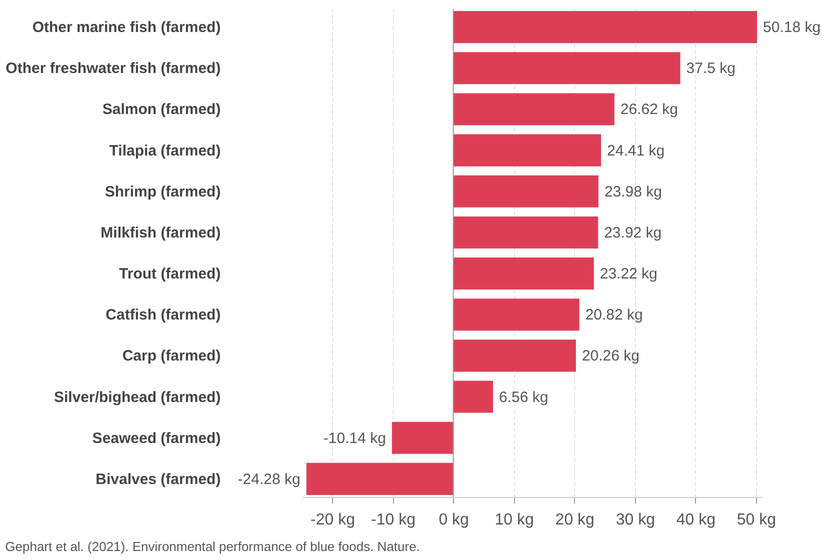  What do you see at coordinates (171, 356) in the screenshot?
I see `y-tick-label: Carp (farmed)` at bounding box center [171, 356].